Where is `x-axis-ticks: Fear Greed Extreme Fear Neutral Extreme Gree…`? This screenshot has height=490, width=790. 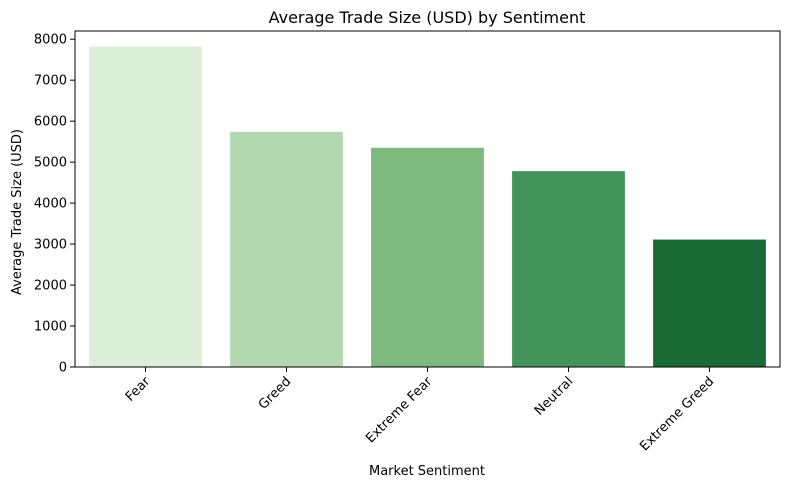
x-axis-ticks: Fear Greed Extreme Fear Neutral Extreme Gree… is located at coordinates (420, 410).